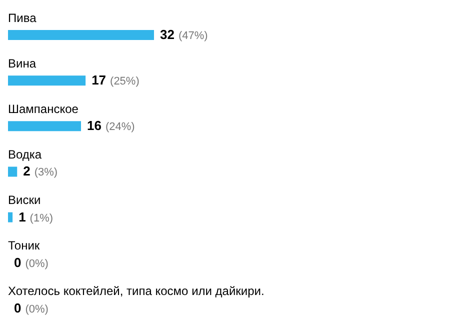 The image size is (450, 331). What do you see at coordinates (22, 17) in the screenshot?
I see `y-tick-label: Пива` at bounding box center [22, 17].